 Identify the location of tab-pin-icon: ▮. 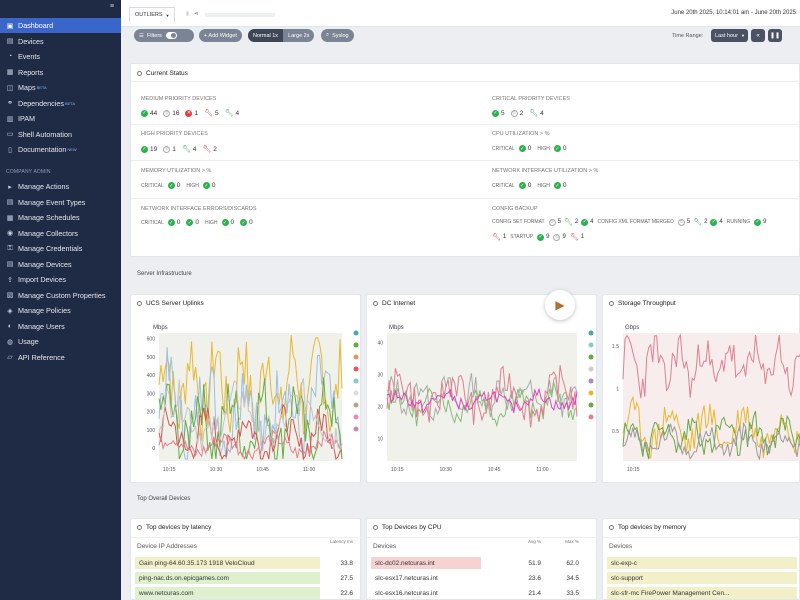
(188, 14).